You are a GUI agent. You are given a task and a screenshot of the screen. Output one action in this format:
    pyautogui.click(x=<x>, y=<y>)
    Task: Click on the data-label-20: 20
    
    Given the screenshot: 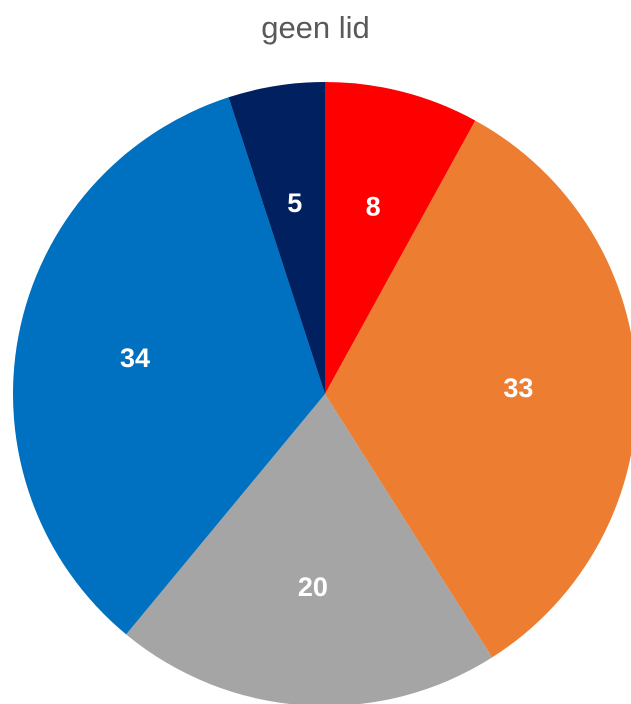 What is the action you would take?
    pyautogui.click(x=313, y=587)
    